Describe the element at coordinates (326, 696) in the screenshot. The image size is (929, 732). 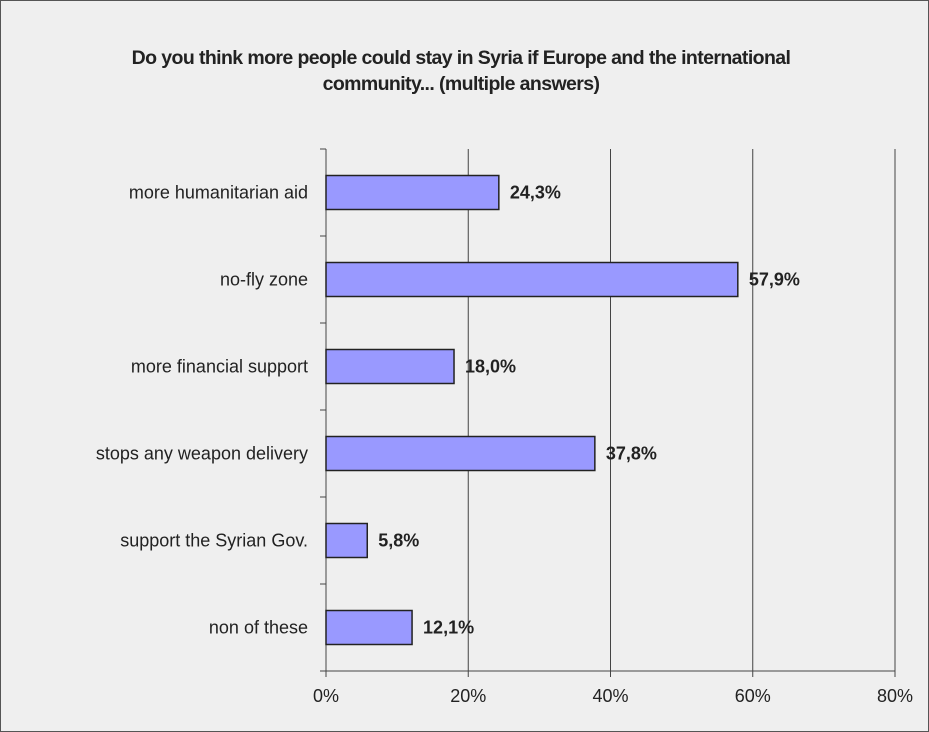
I see `x-tick-label: 0%` at that location.